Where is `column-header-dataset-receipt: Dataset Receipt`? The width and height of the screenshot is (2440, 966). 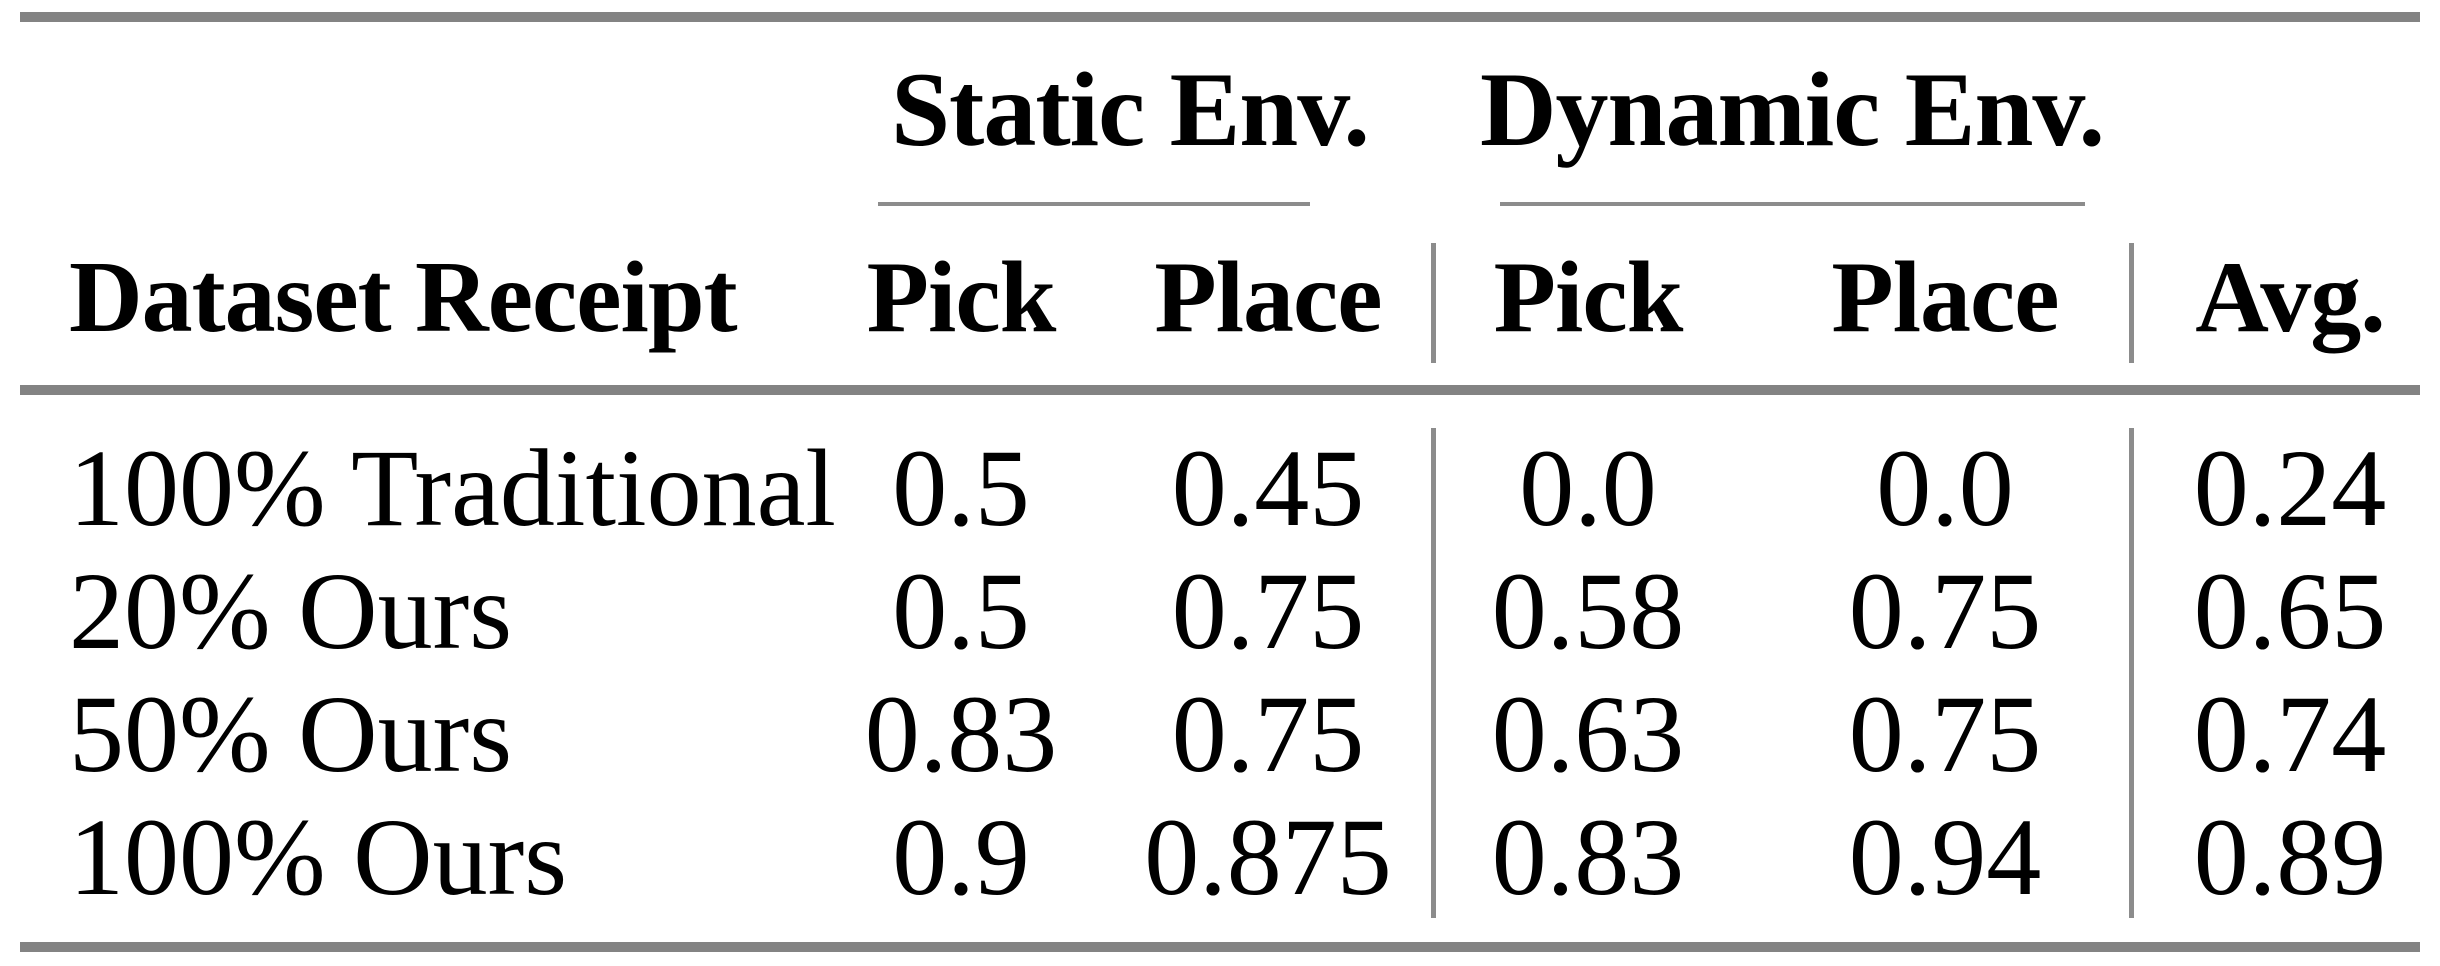 column-header-dataset-receipt: Dataset Receipt is located at coordinates (403, 297).